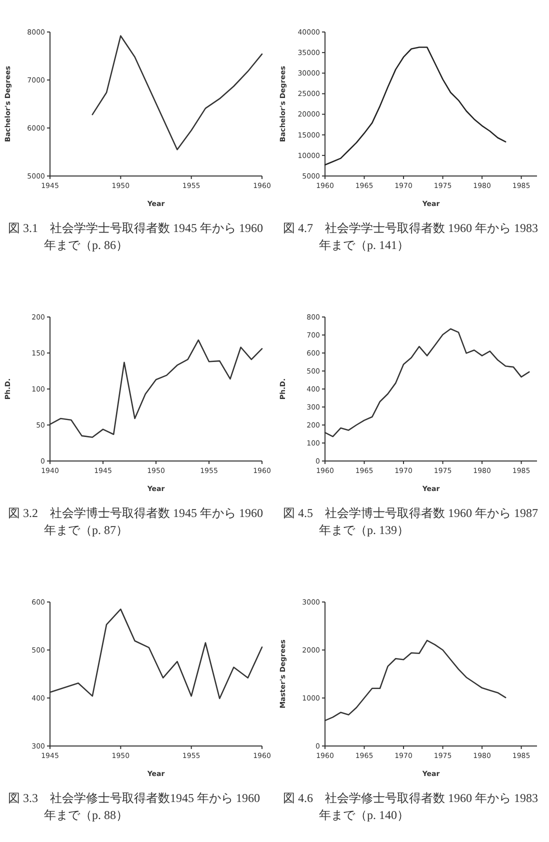 This screenshot has height=842, width=549. Describe the element at coordinates (136, 237) in the screenshot. I see `text: 図 3.1 社会学学士号取得者数 1945 年から 1960 年まで（p. 86）` at that location.